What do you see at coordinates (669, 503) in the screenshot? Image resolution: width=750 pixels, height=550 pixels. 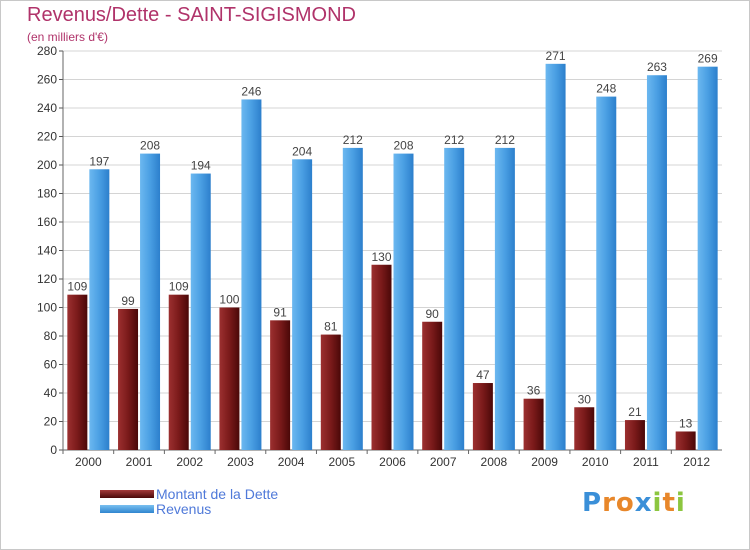 I see `logo-letter: t` at bounding box center [669, 503].